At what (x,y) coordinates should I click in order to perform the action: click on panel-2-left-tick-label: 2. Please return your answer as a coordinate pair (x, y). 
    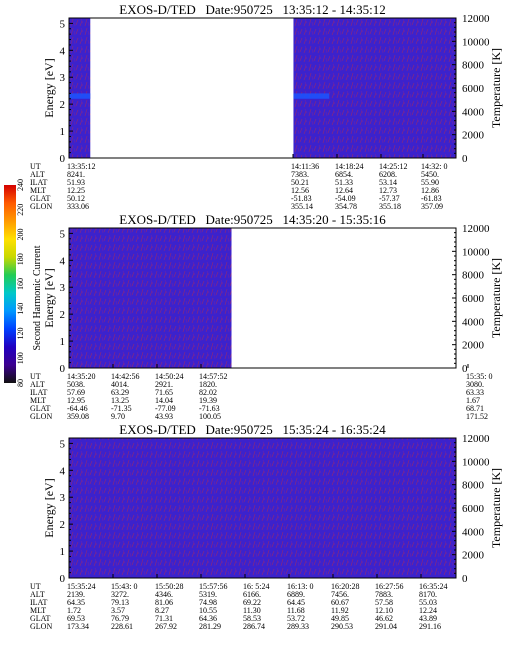
    Looking at the image, I should click on (63, 315).